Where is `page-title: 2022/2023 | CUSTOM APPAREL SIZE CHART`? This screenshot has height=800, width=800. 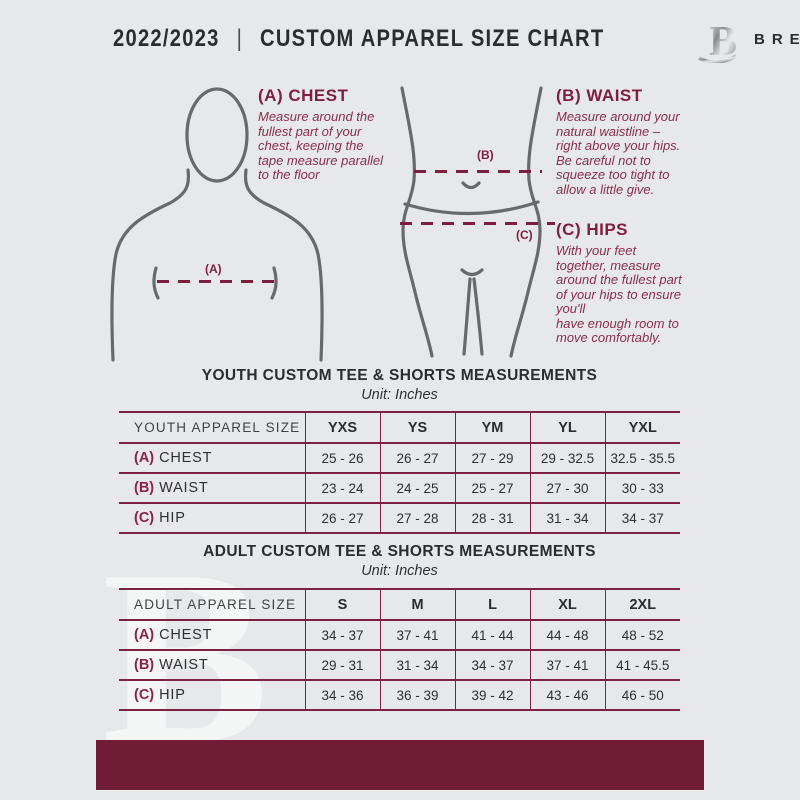
page-title: 2022/2023 | CUSTOM APPAREL SIZE CHART is located at coordinates (358, 39).